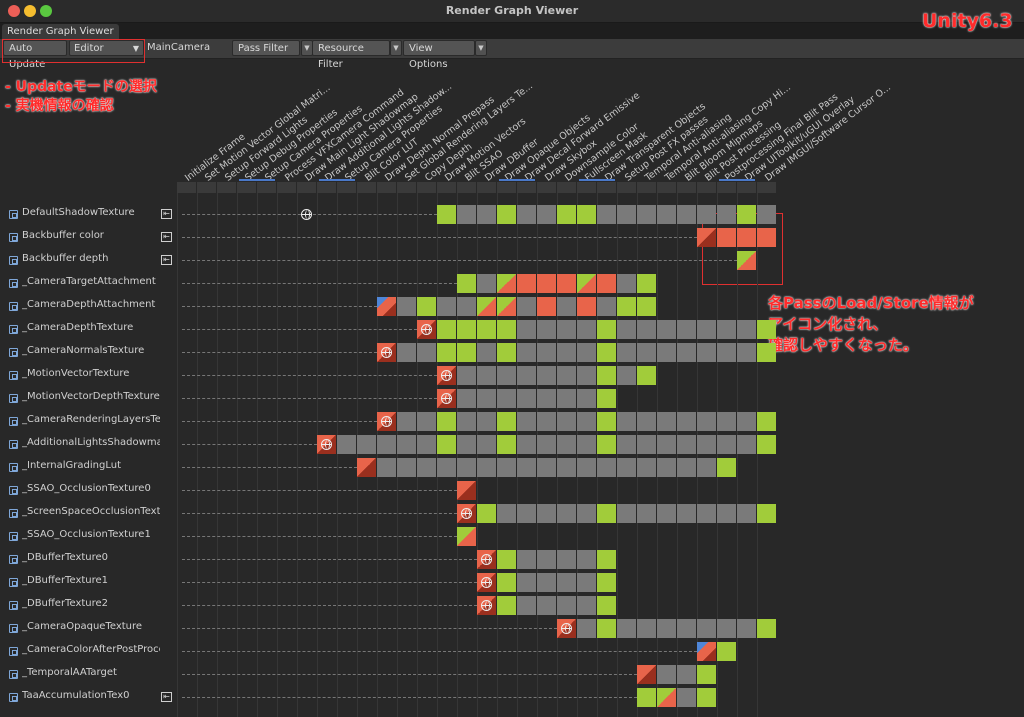 The width and height of the screenshot is (1024, 717). What do you see at coordinates (89, 304) in the screenshot?
I see `resource-label: _CameraDepthAttachment` at bounding box center [89, 304].